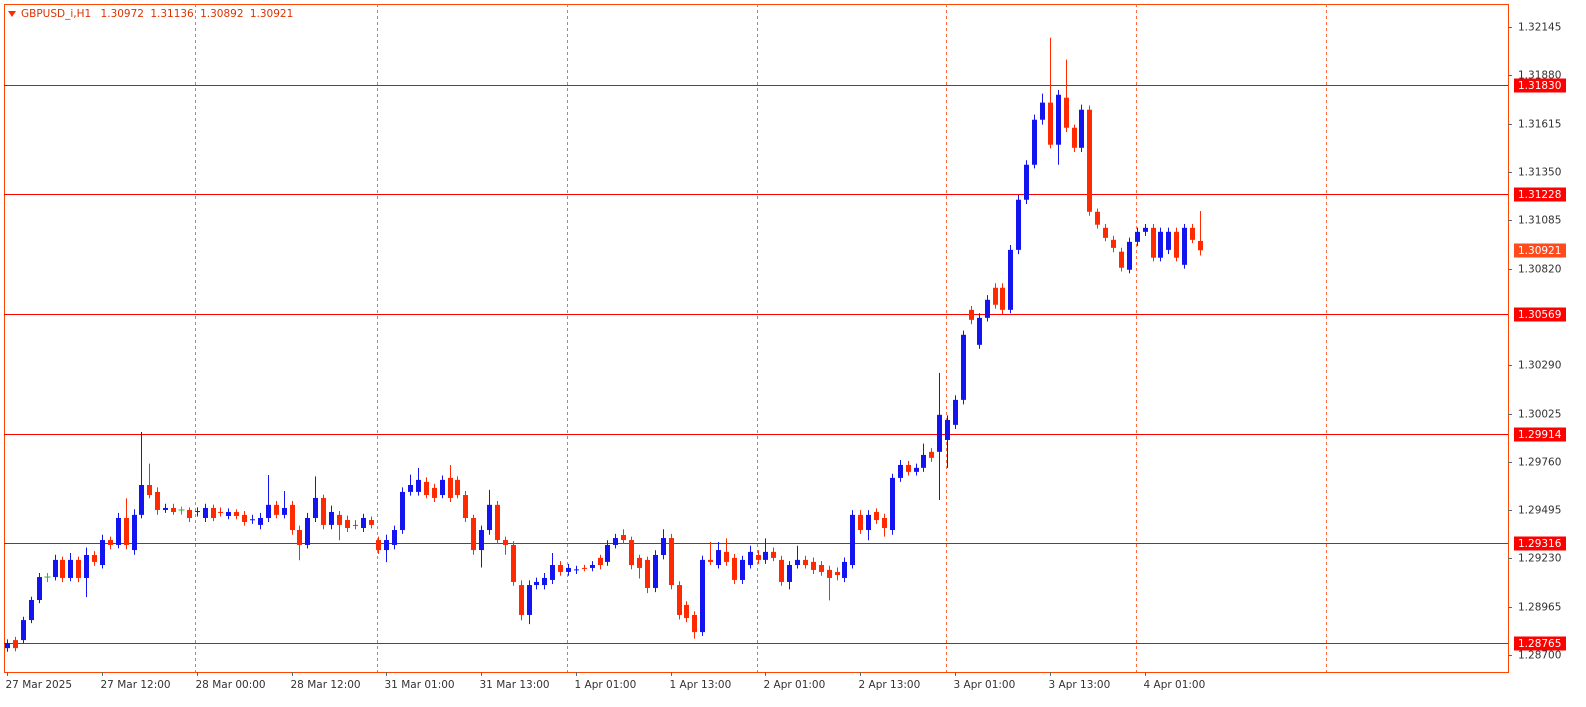 The height and width of the screenshot is (707, 1586). What do you see at coordinates (1539, 28) in the screenshot?
I see `y-tick-label: 1.32145` at bounding box center [1539, 28].